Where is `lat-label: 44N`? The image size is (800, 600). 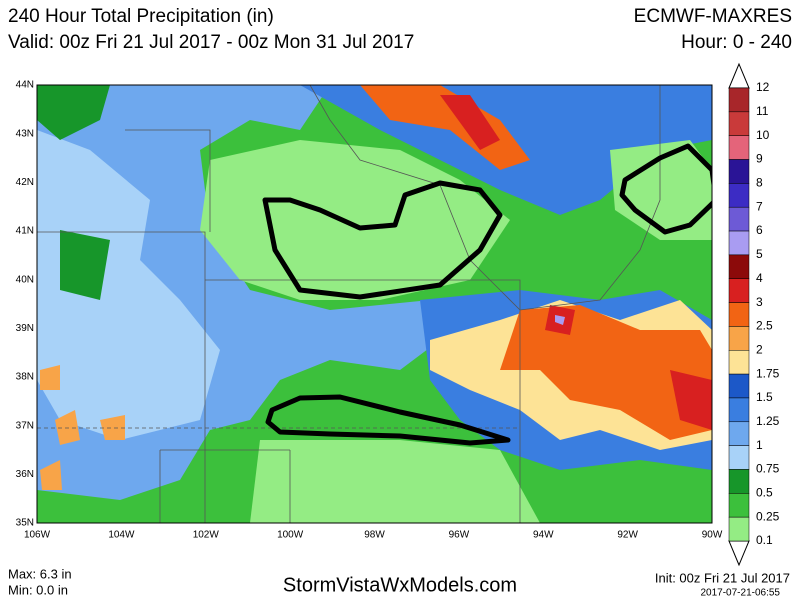 lat-label: 44N is located at coordinates (25, 85).